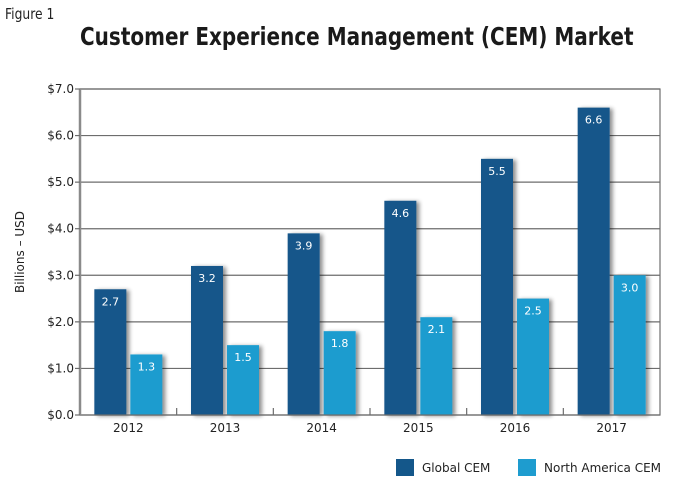 The image size is (675, 480). Describe the element at coordinates (340, 343) in the screenshot. I see `bar-value-label: 1.8` at that location.